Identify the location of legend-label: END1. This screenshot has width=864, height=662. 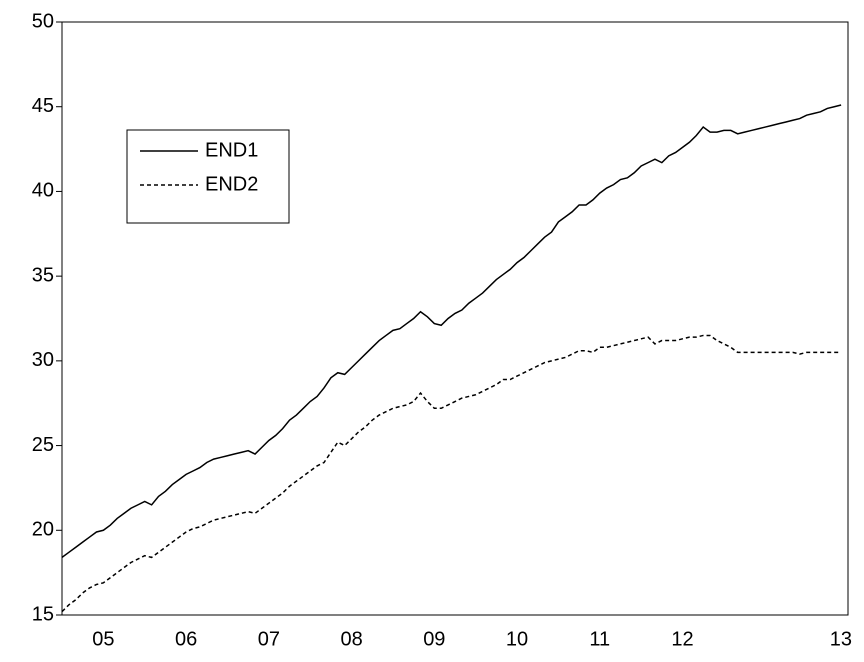
(231, 150).